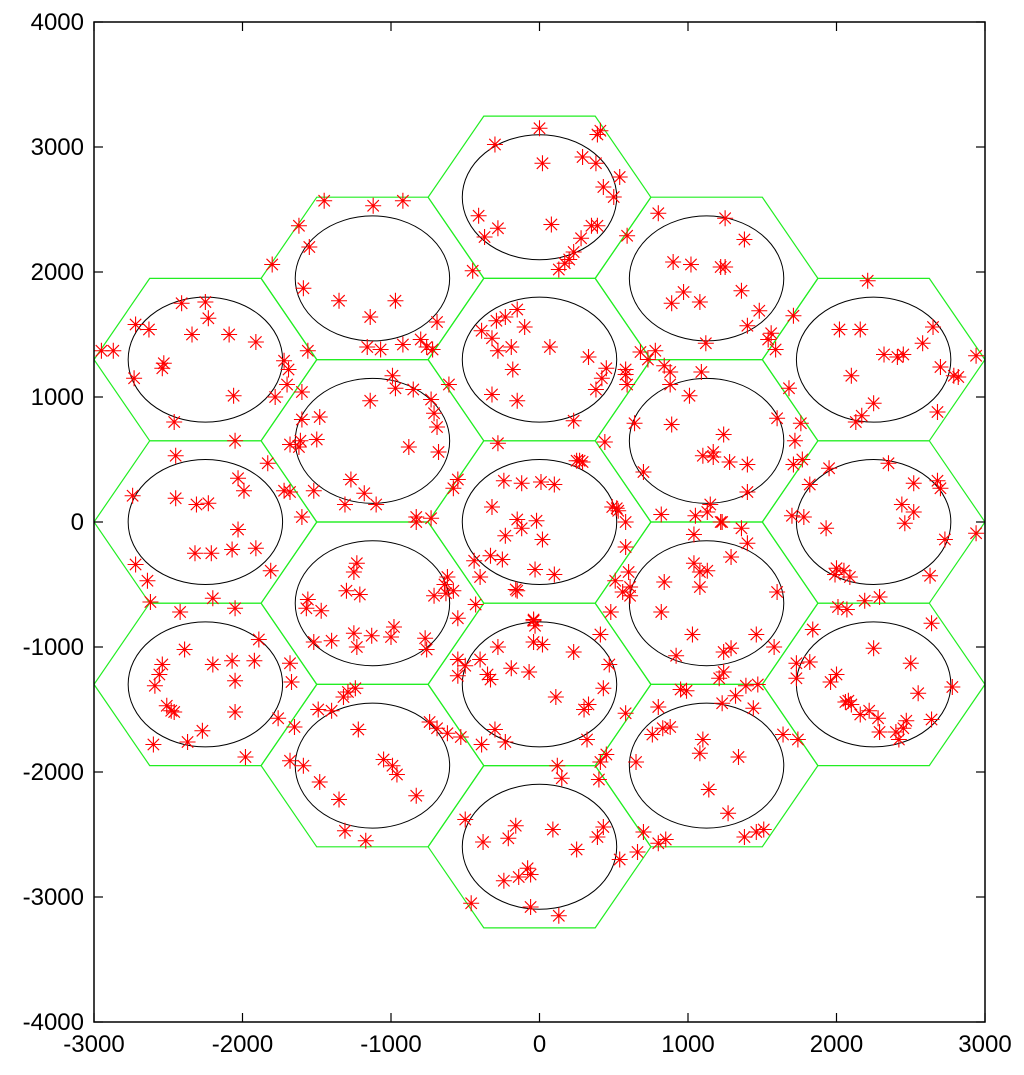  Describe the element at coordinates (53, 772) in the screenshot. I see `y-tick-label: -2000` at that location.